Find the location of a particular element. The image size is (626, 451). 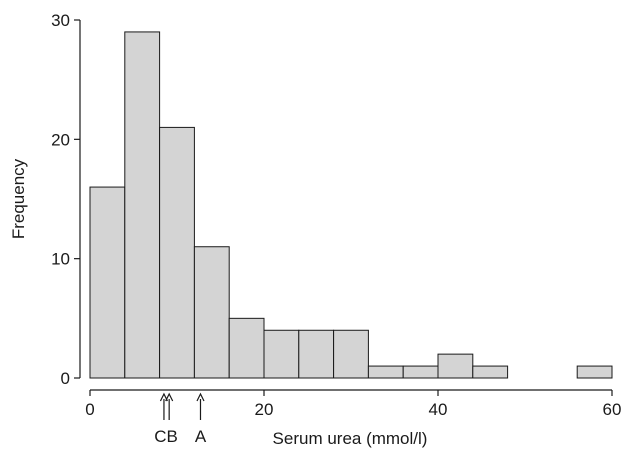

x-ticks-layer: 0 20 40 60 is located at coordinates (353, 404).